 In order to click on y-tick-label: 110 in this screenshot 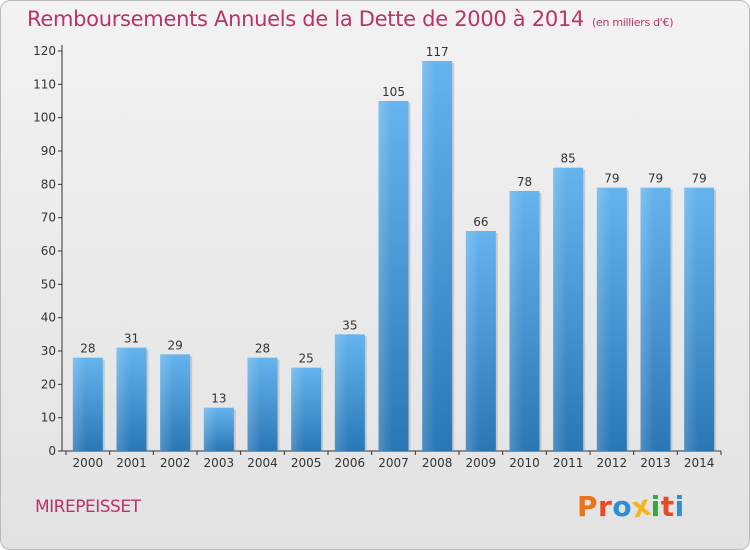, I will do `click(44, 84)`.